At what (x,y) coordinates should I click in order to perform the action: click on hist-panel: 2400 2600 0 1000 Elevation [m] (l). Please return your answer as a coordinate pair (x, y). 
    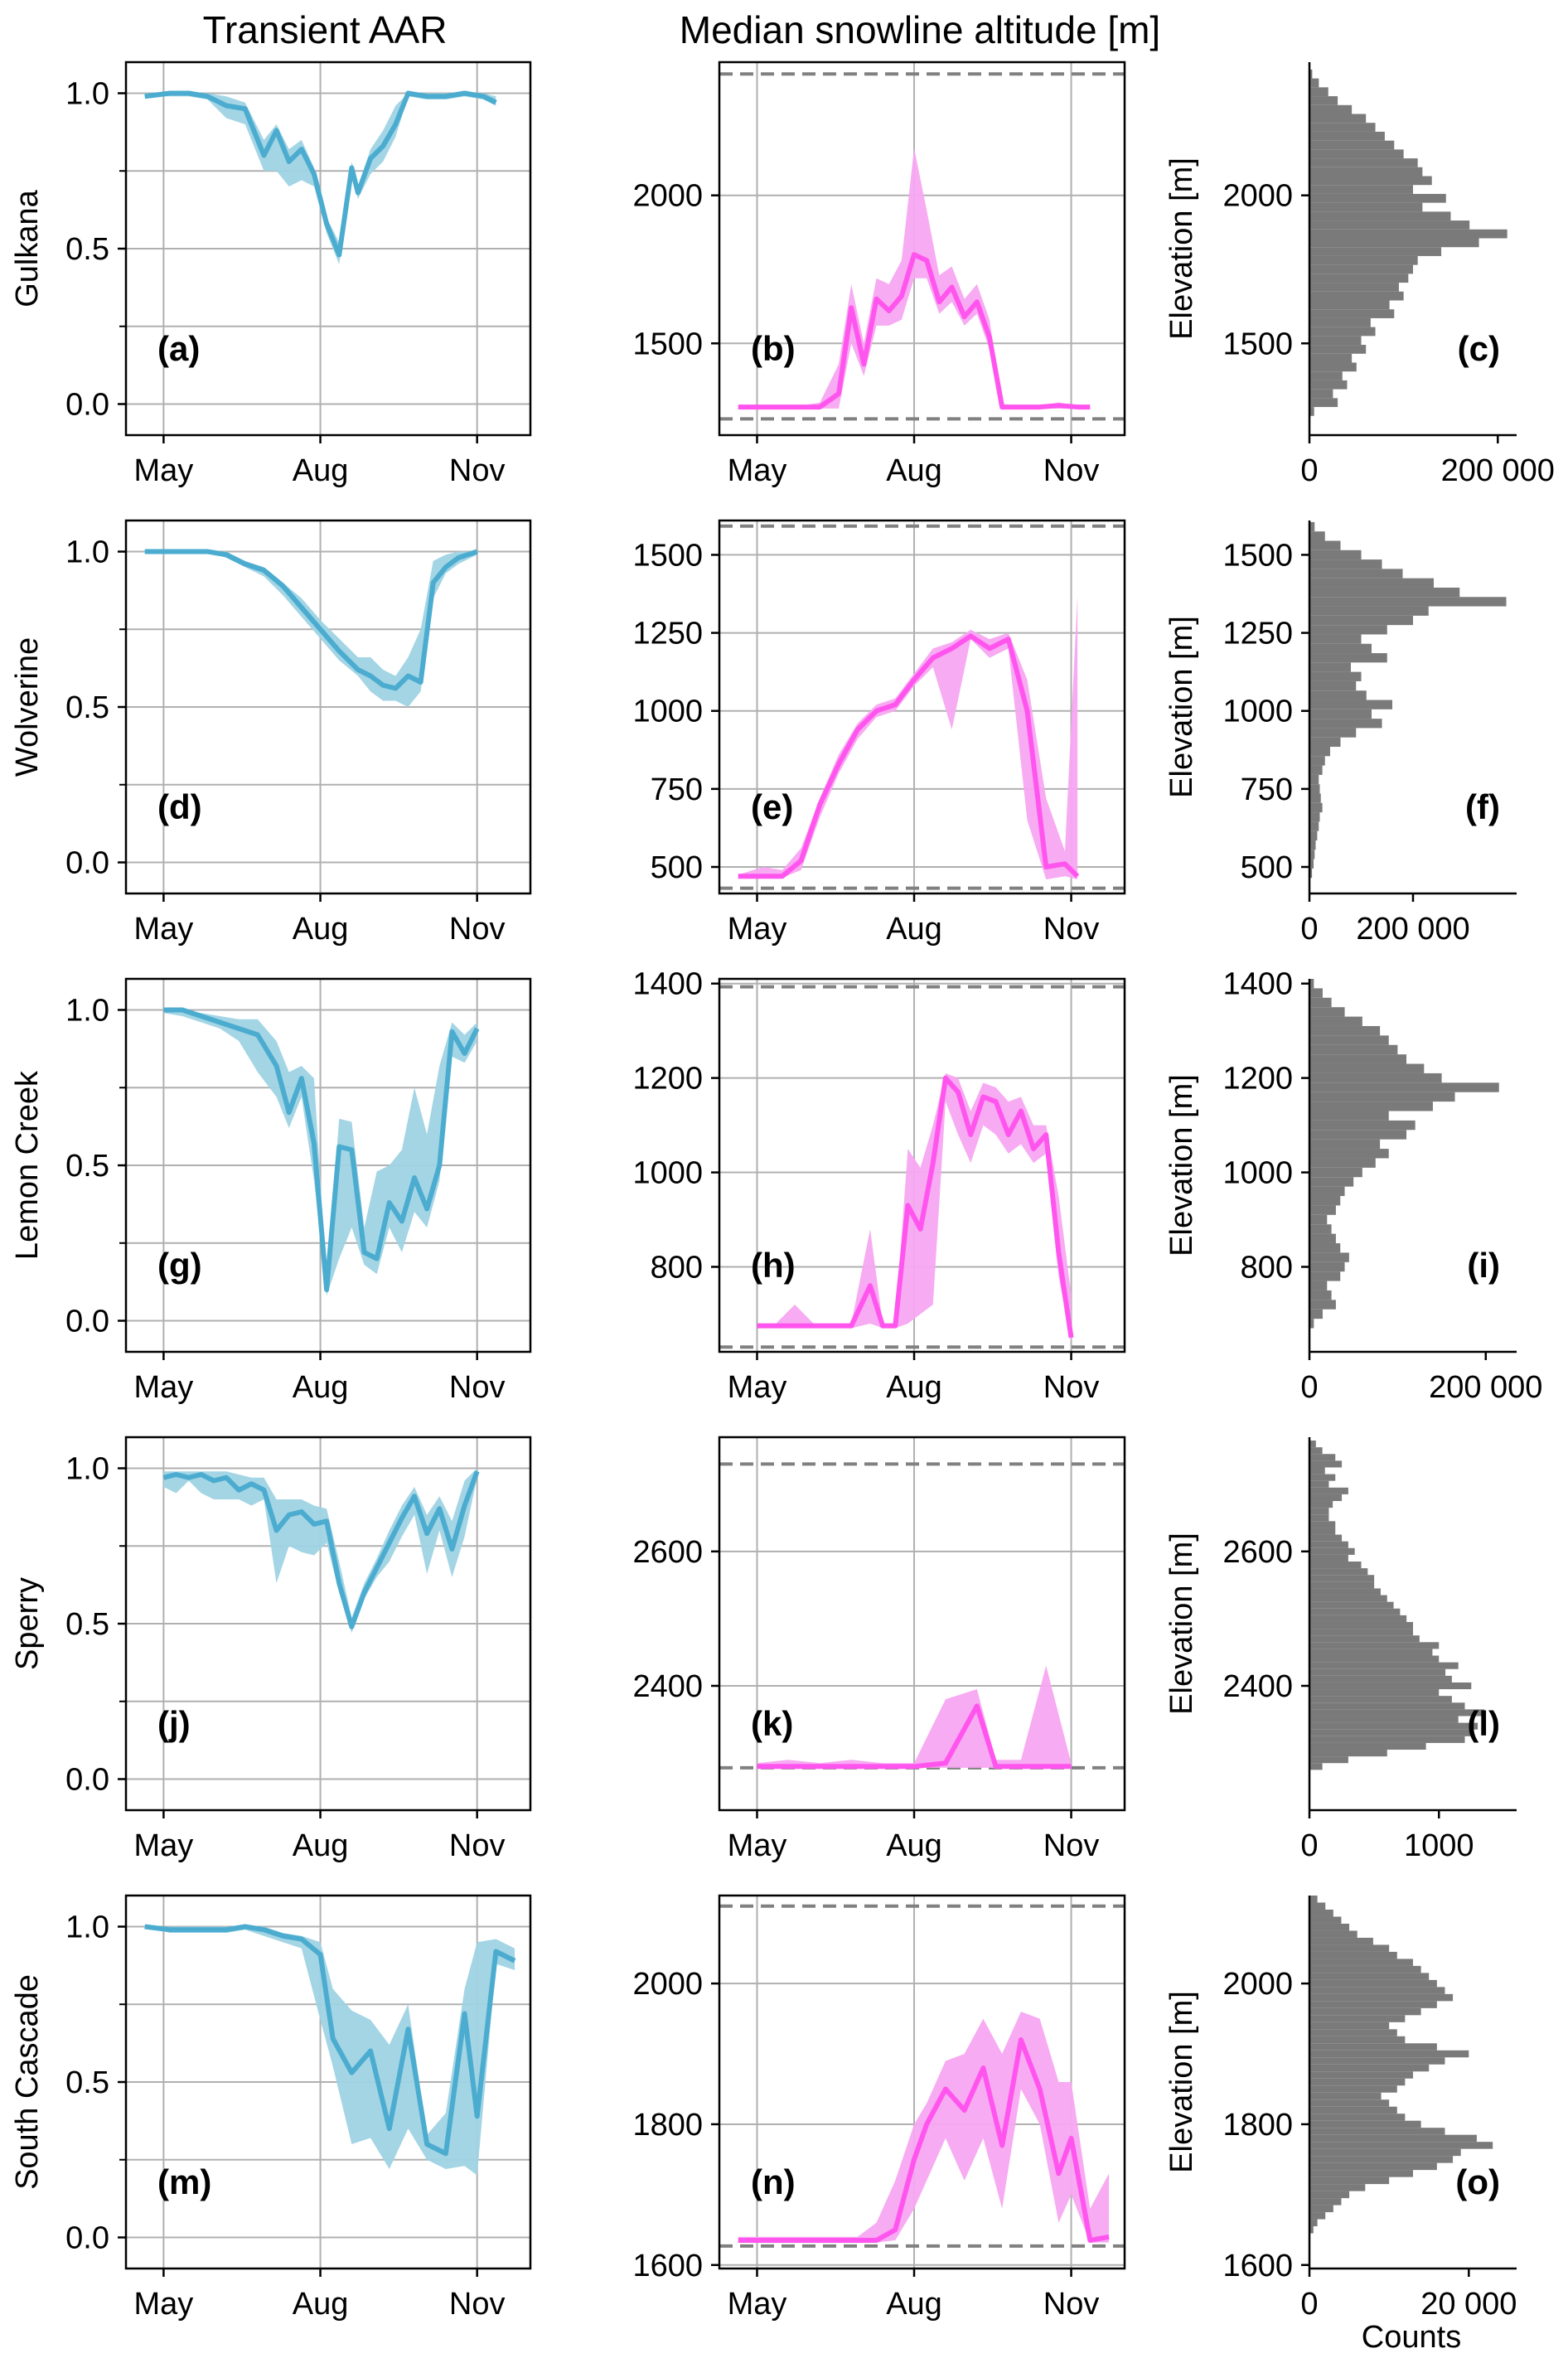
    Looking at the image, I should click on (1340, 1650).